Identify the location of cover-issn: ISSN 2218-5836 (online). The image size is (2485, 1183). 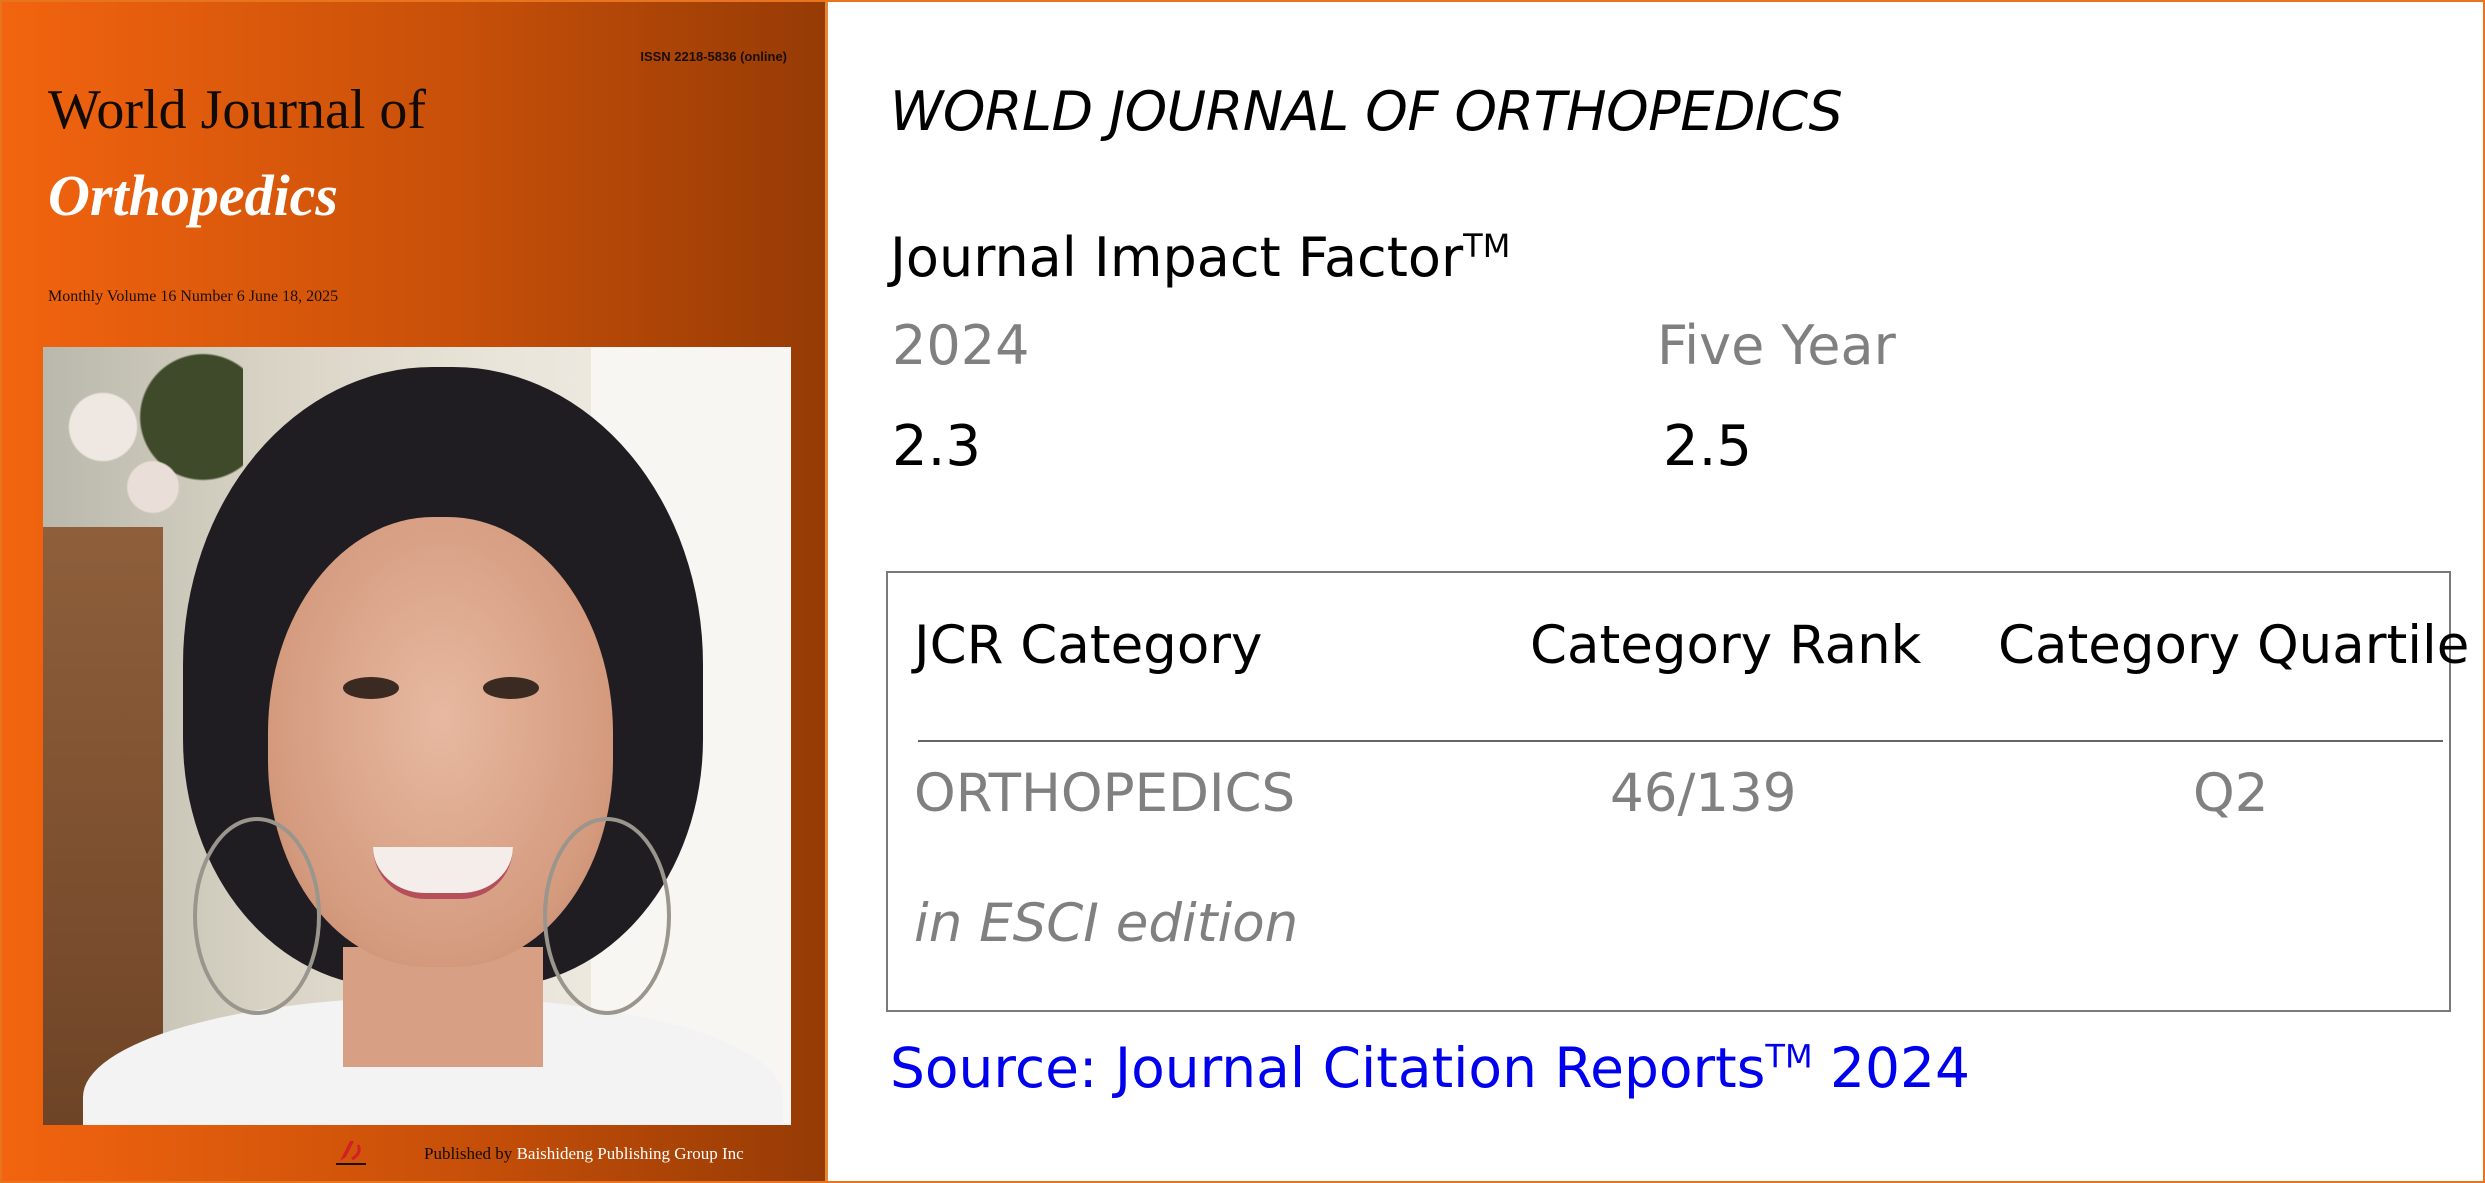
(713, 56).